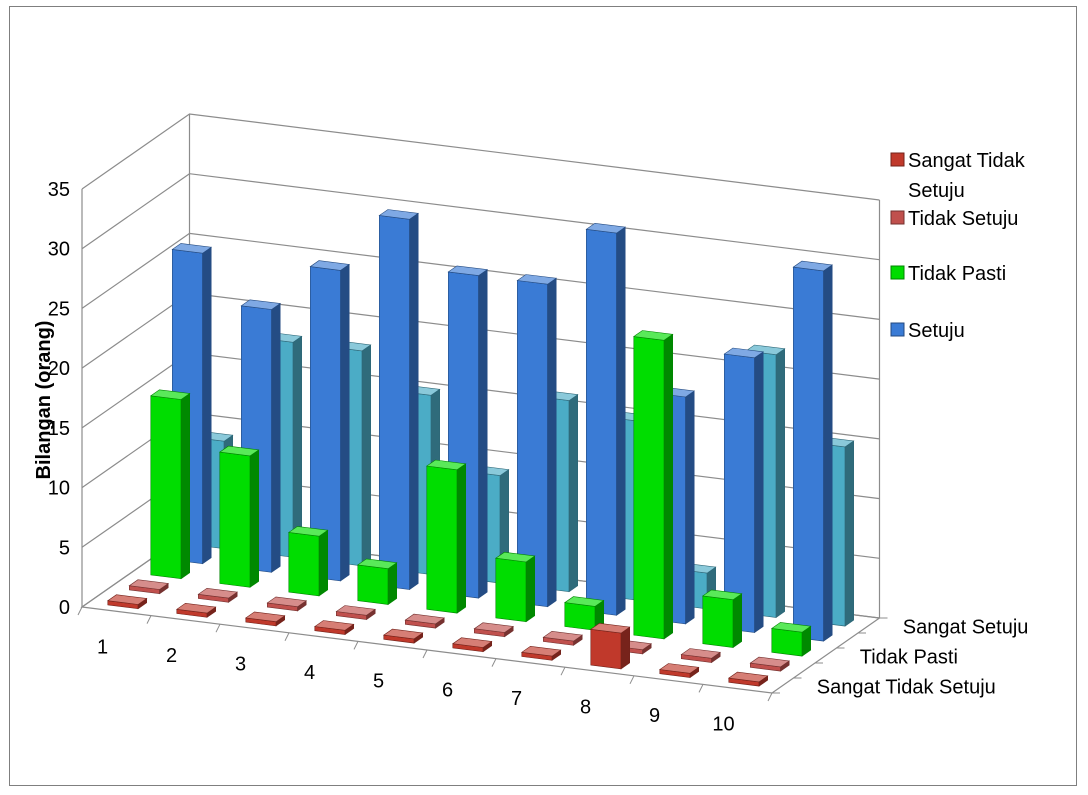 The width and height of the screenshot is (1088, 795). Describe the element at coordinates (957, 274) in the screenshot. I see `legend-label: Tidak Pasti` at that location.